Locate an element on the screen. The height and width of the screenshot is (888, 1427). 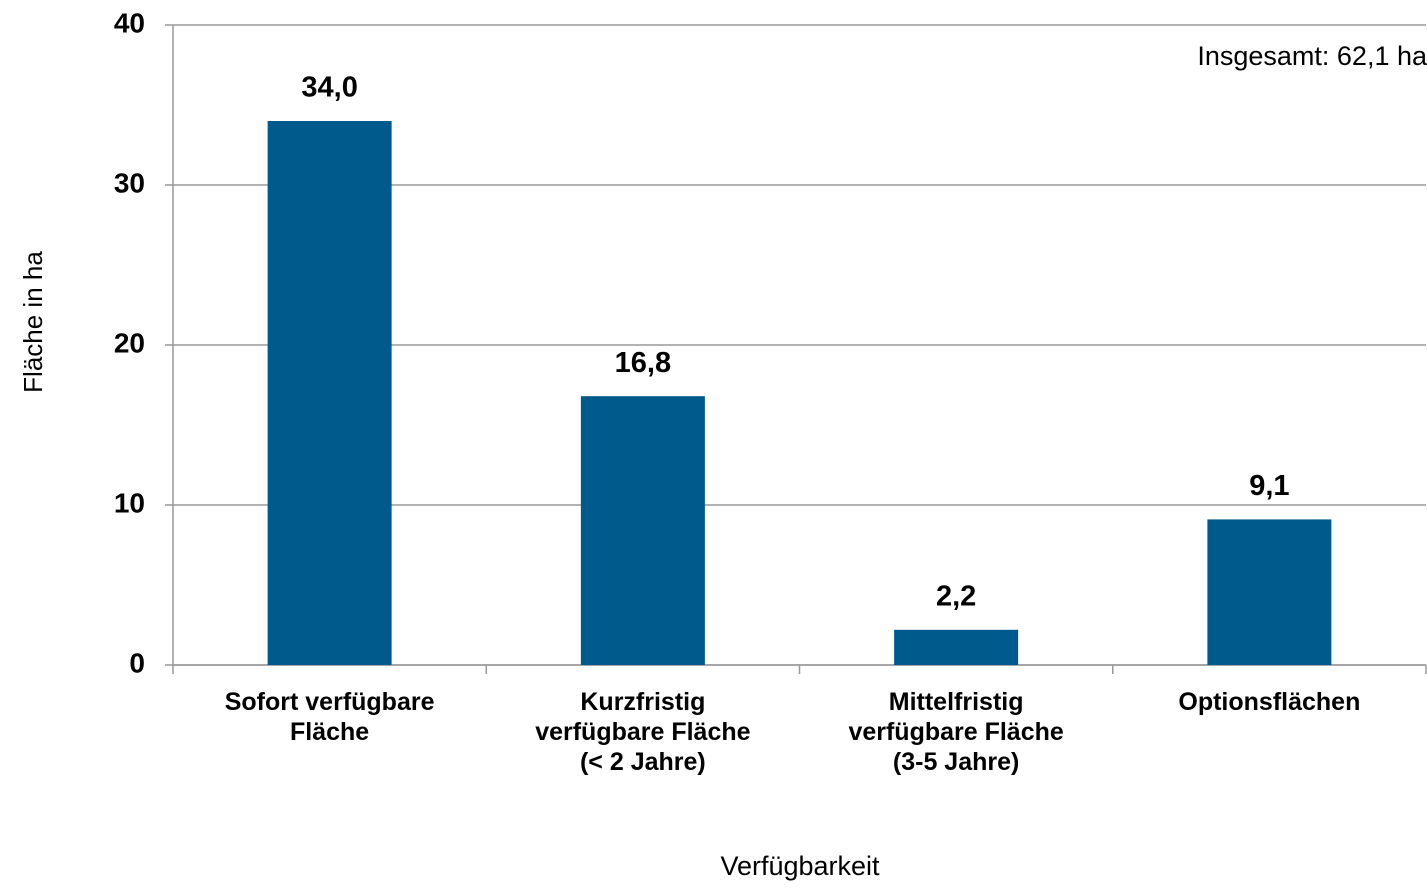
value-label: 16,8 is located at coordinates (643, 363).